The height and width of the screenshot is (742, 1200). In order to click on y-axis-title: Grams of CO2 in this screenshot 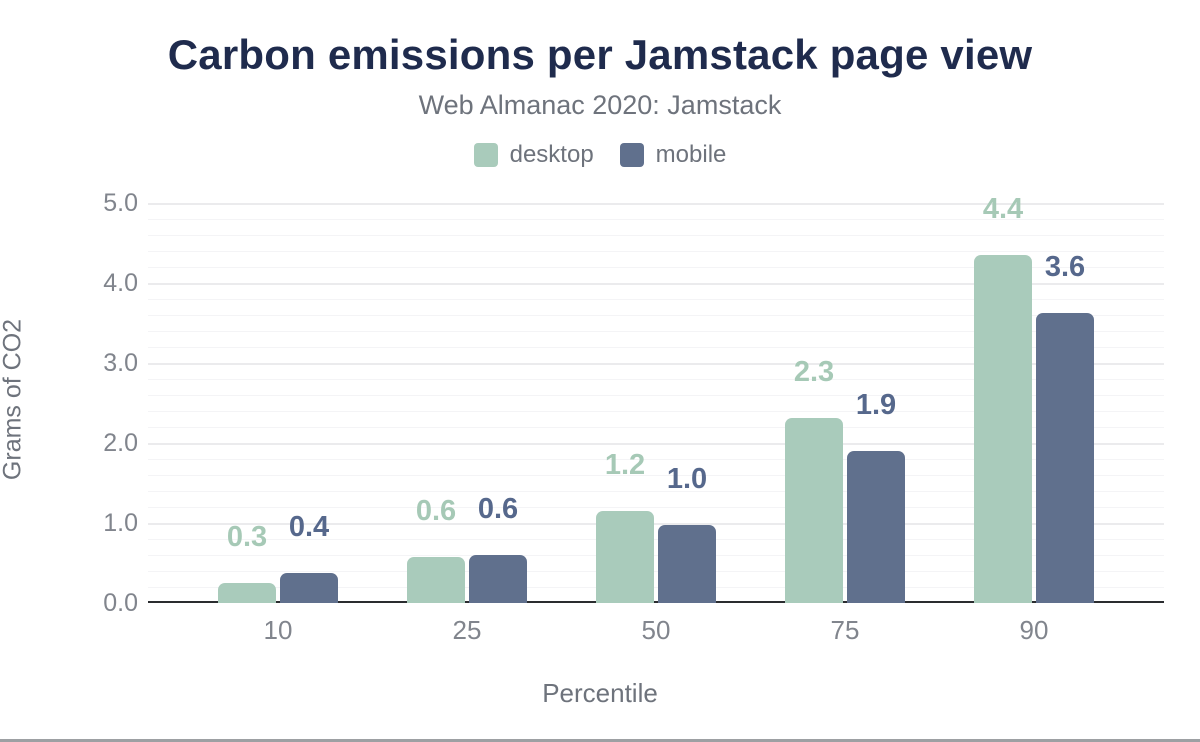, I will do `click(13, 399)`.